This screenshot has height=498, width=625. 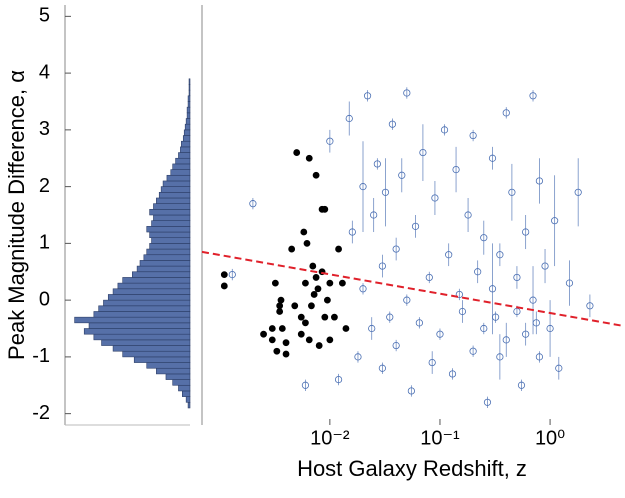 What do you see at coordinates (44, 16) in the screenshot?
I see `y-tick-label: 5` at bounding box center [44, 16].